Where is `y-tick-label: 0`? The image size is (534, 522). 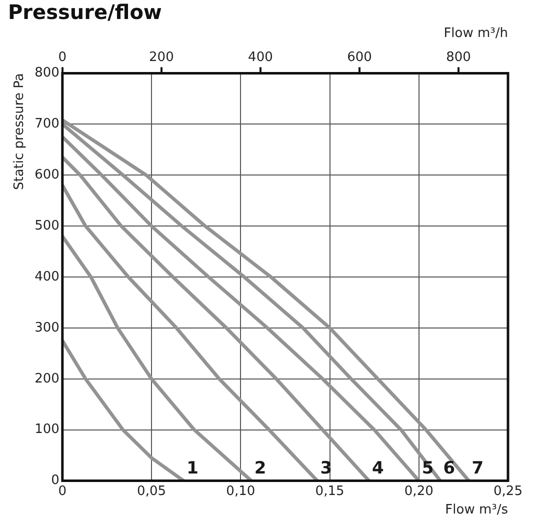 y-tick-label: 0 is located at coordinates (55, 480).